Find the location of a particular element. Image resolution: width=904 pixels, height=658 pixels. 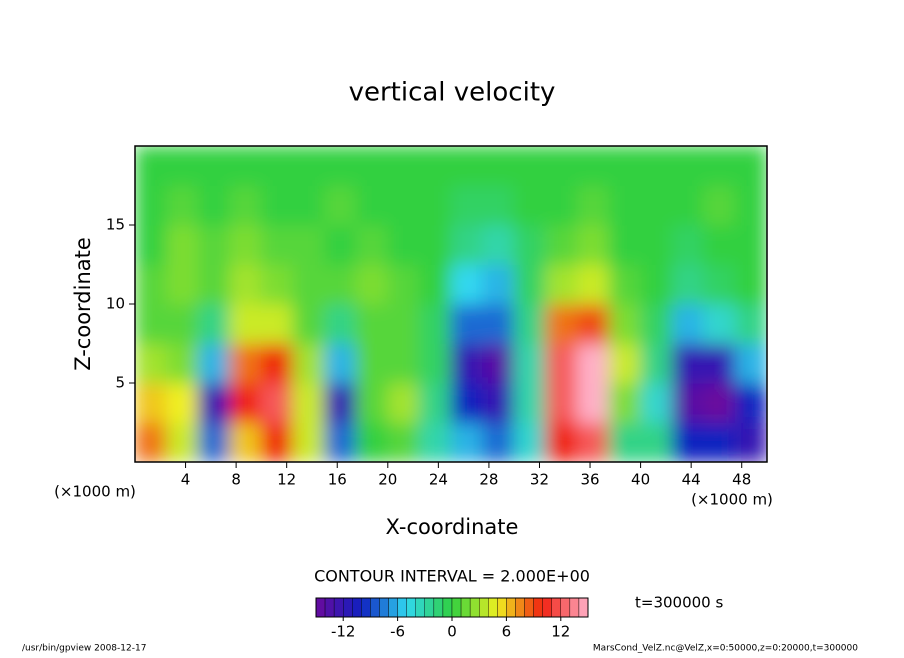

x-tick-label: 40 is located at coordinates (640, 480).